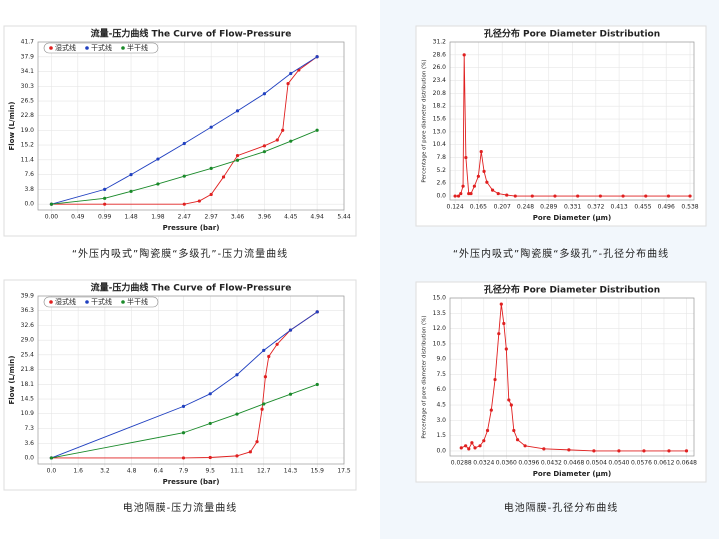 This screenshot has width=719, height=539. I want to click on x-tick-label: 7.9, so click(184, 471).